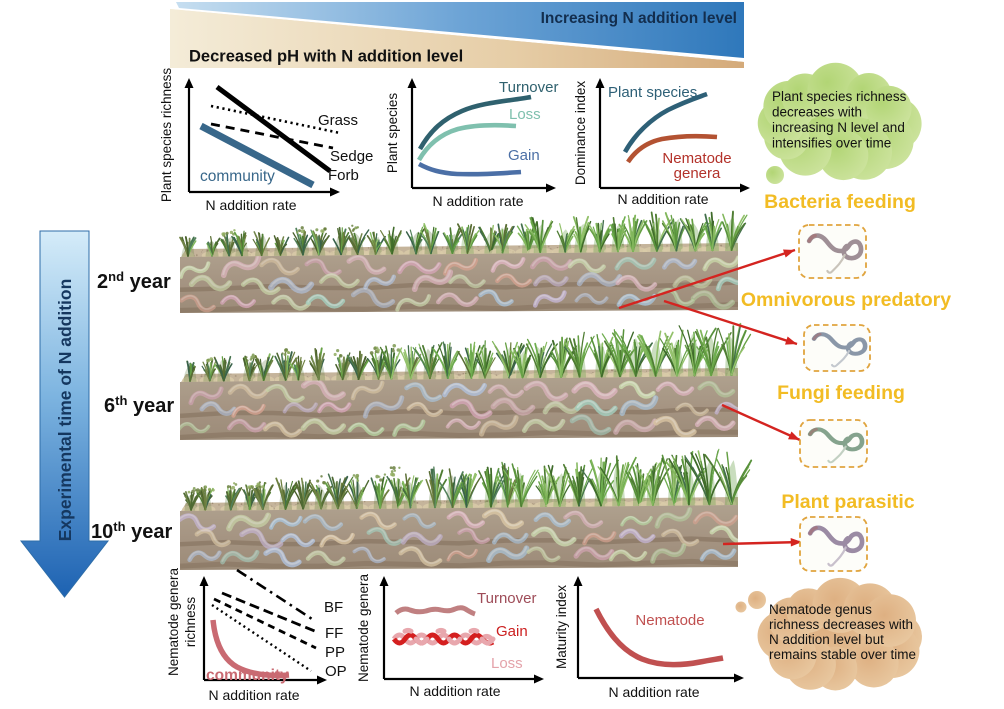 Image resolution: width=1004 pixels, height=709 pixels. I want to click on svg-text: increasing N level and, so click(838, 127).